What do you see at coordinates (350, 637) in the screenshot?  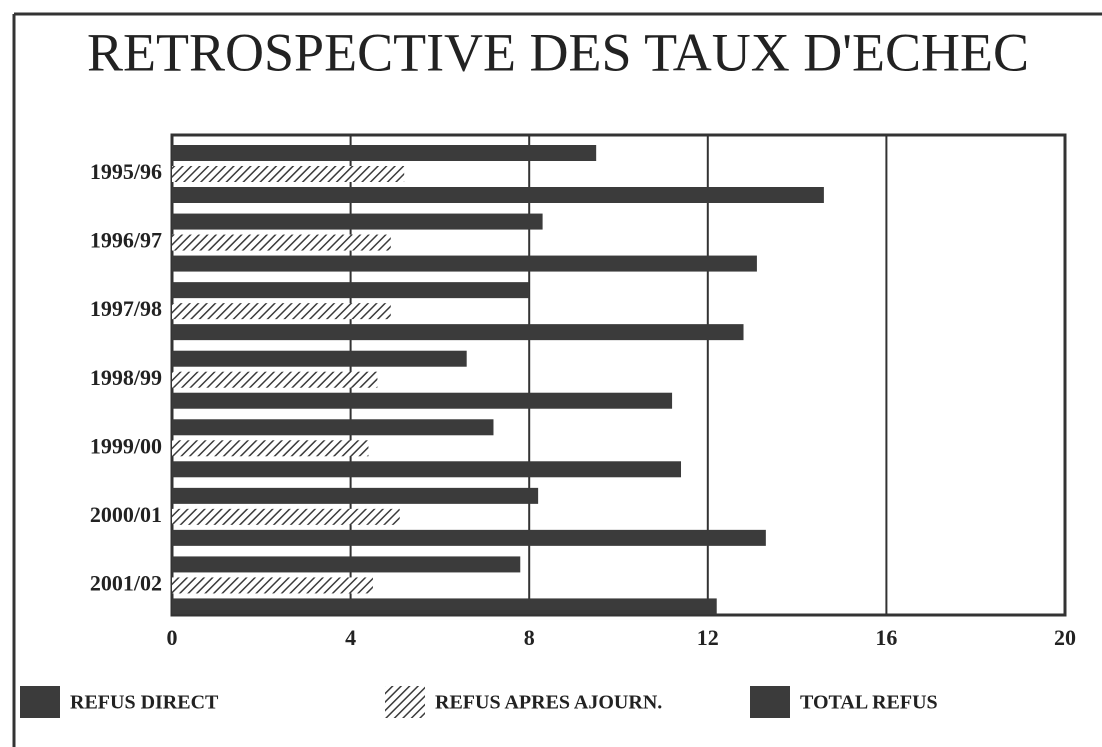 I see `x-tick-label: 4` at bounding box center [350, 637].